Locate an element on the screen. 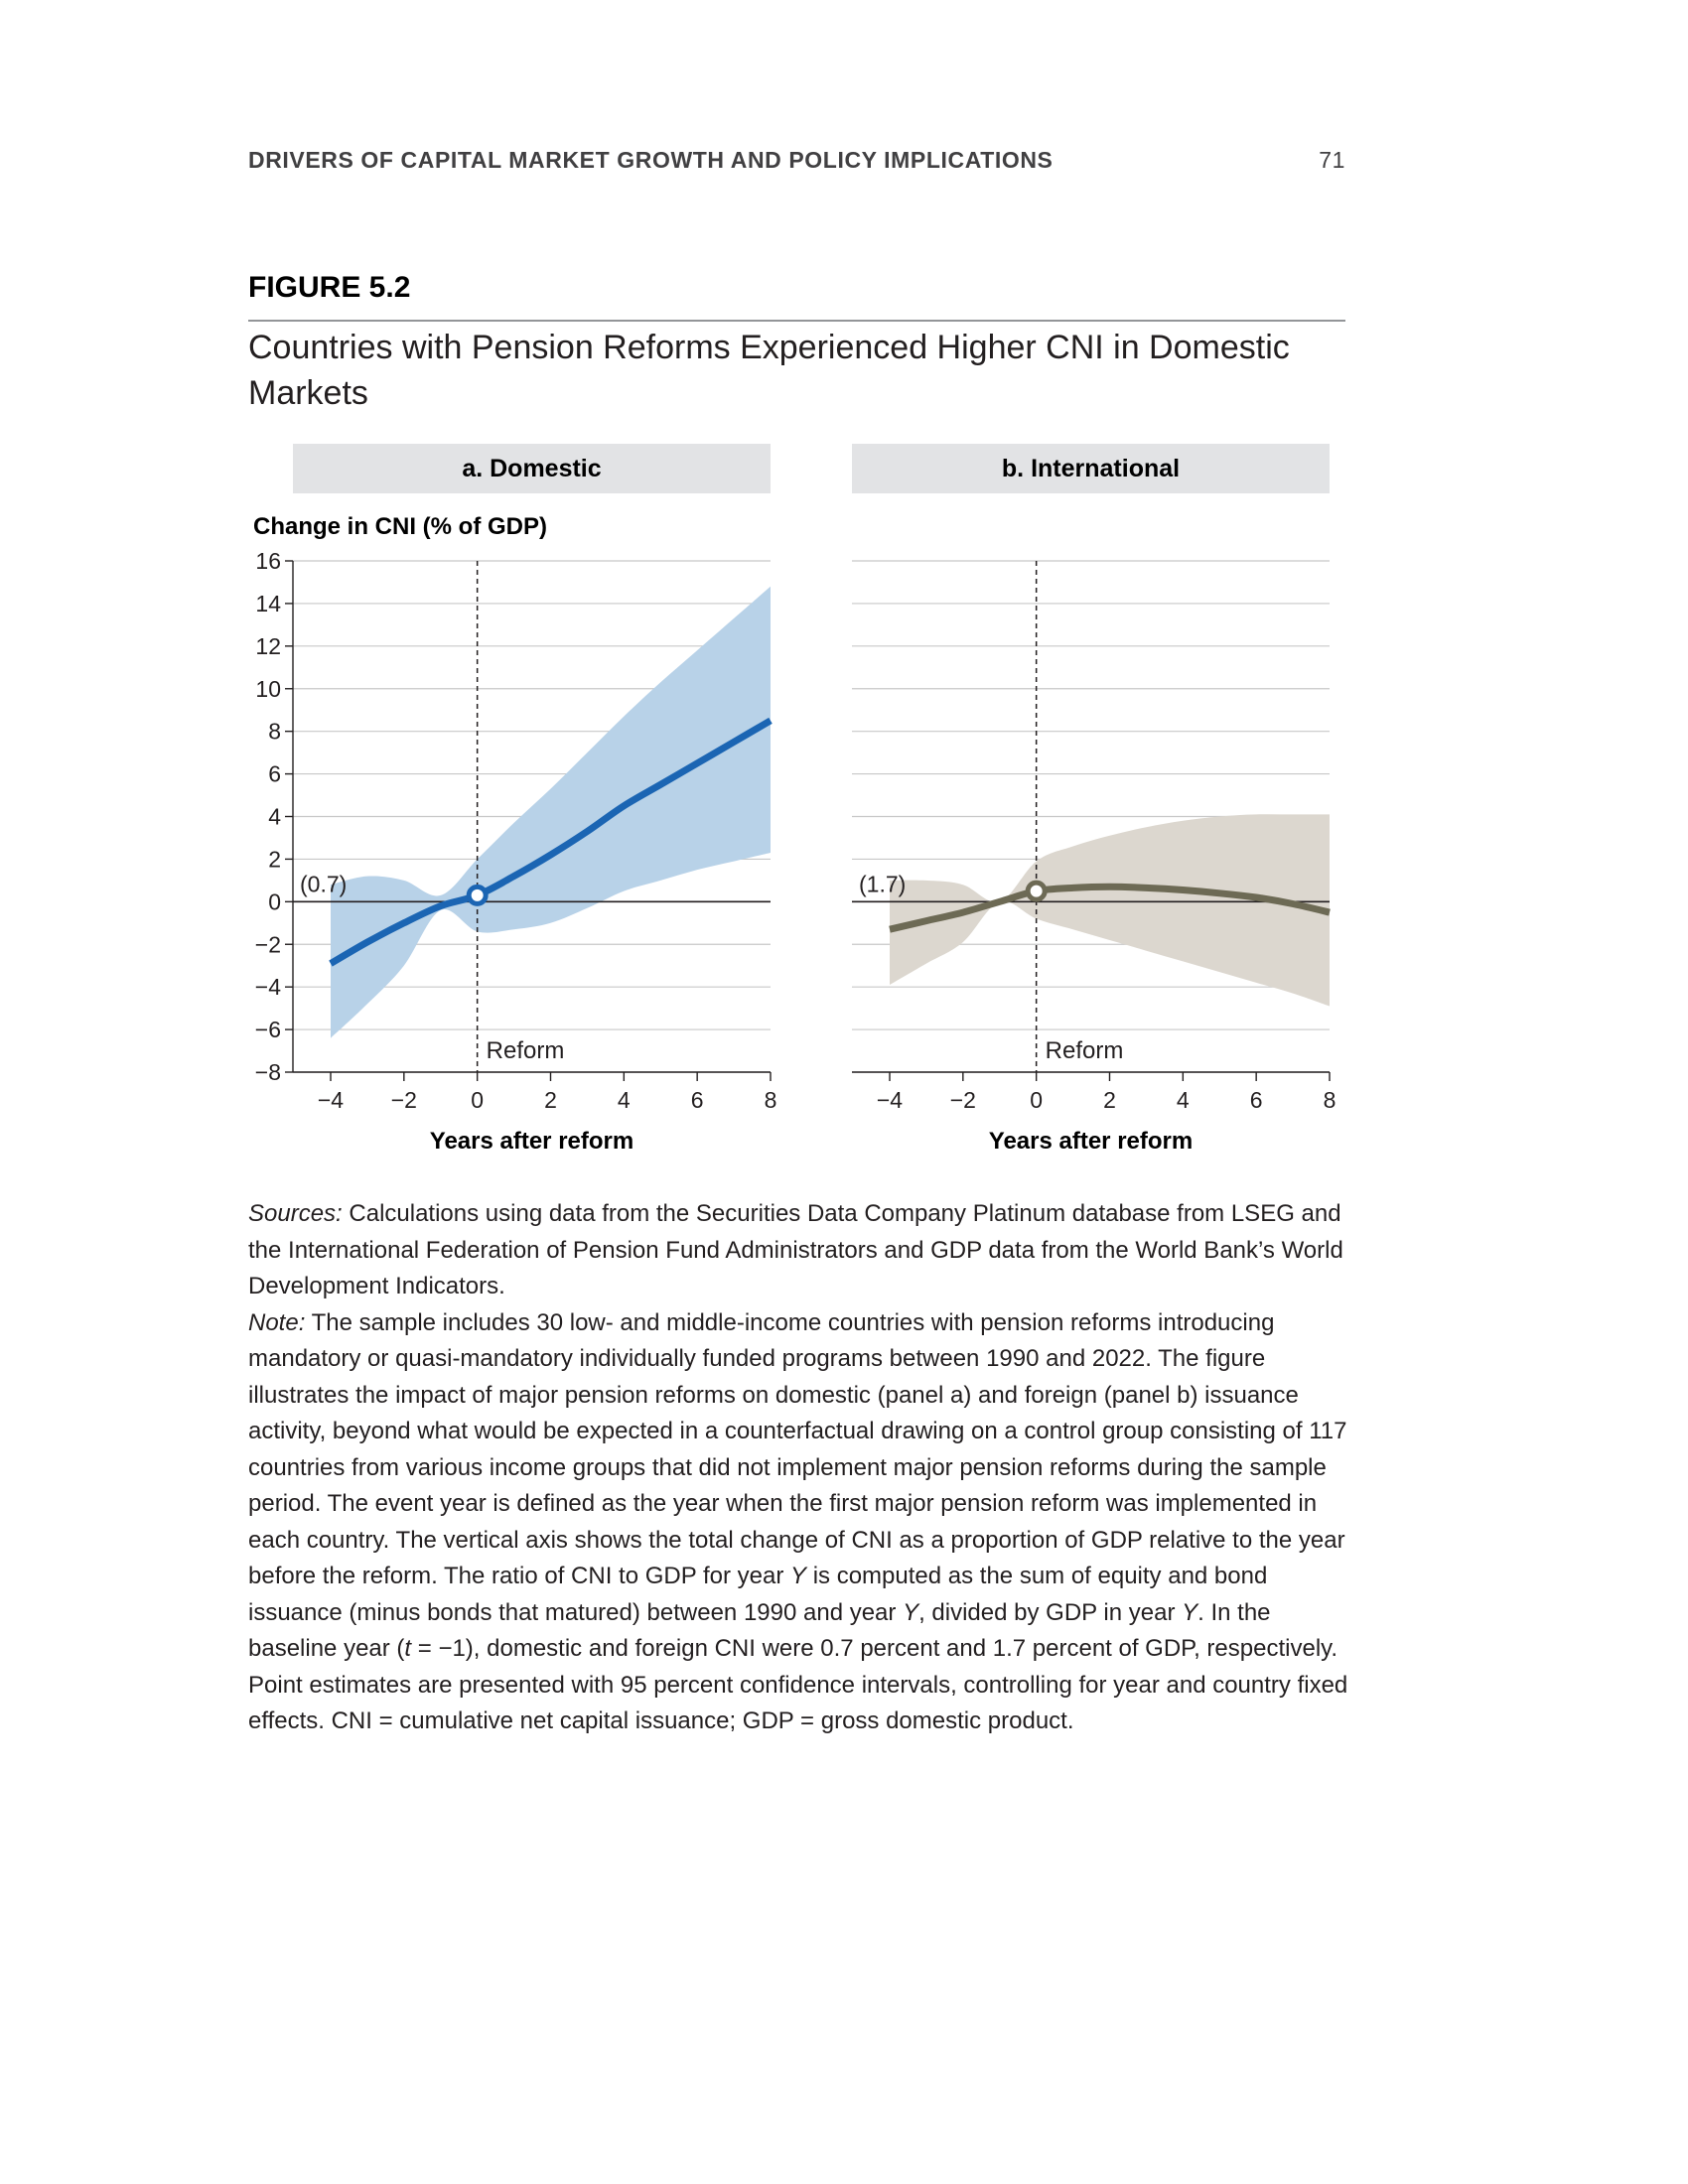 This screenshot has width=1688, height=2184. international-x-tick-label: 8 is located at coordinates (1330, 1100).